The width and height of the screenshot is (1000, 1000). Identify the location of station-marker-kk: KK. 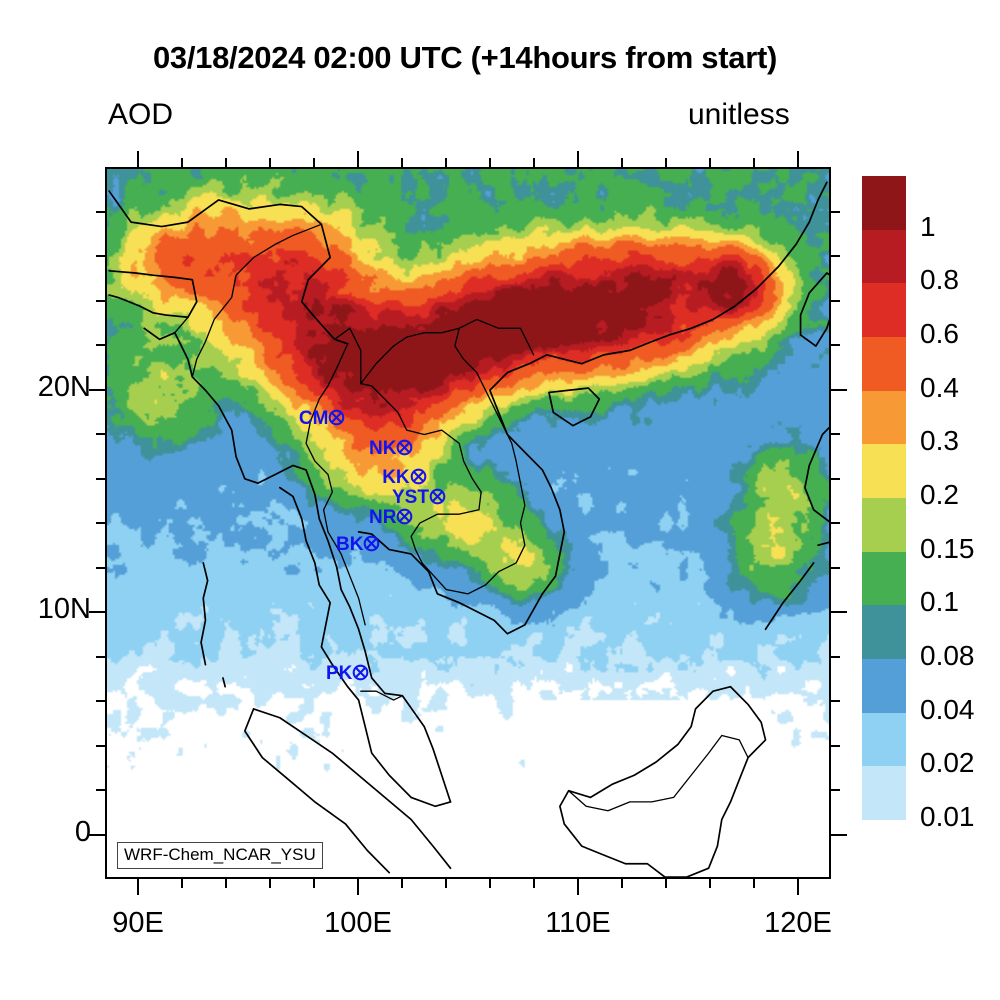
(404, 478).